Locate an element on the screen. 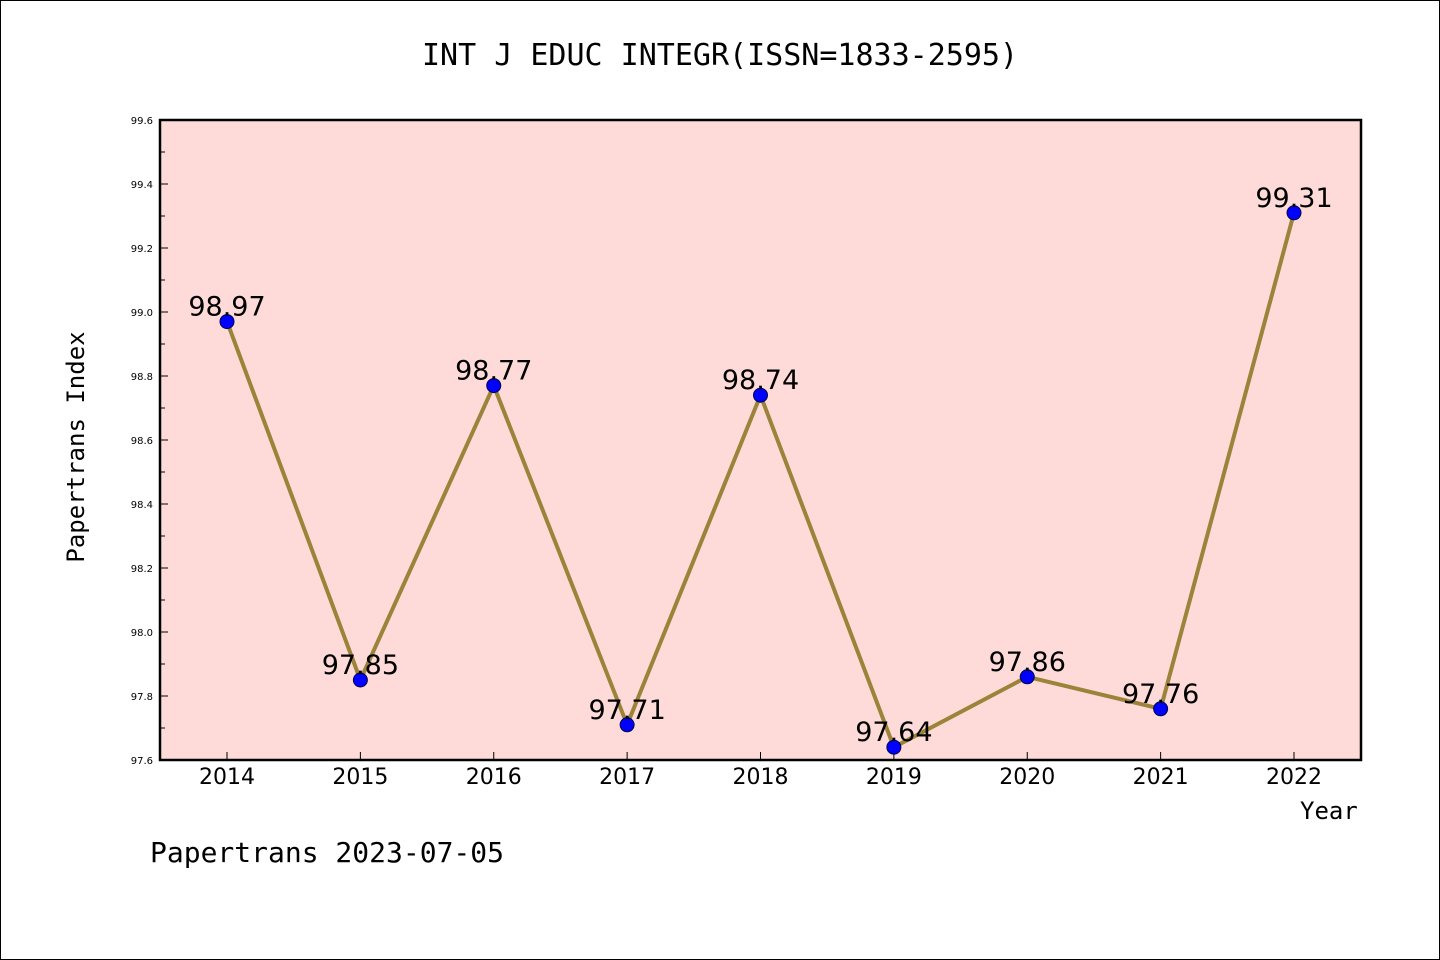  y-tick-label: 98.4 is located at coordinates (142, 505).